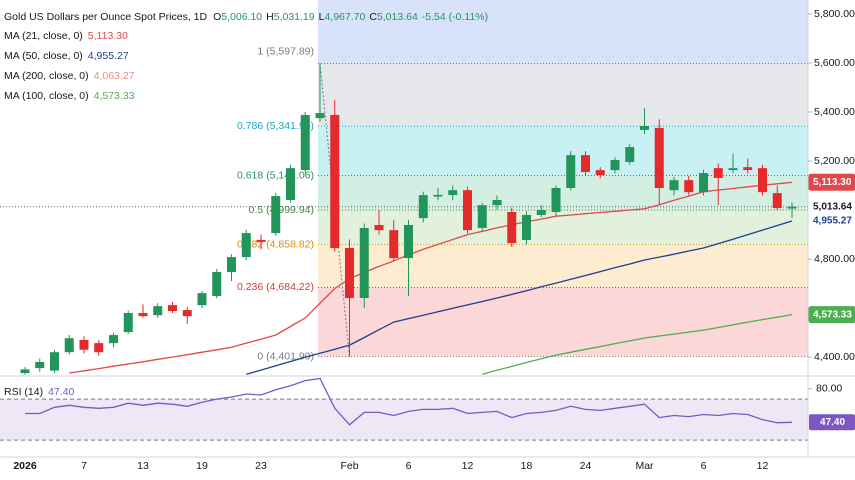 This screenshot has width=855, height=480. What do you see at coordinates (202, 466) in the screenshot?
I see `x-tick-label: 19` at bounding box center [202, 466].